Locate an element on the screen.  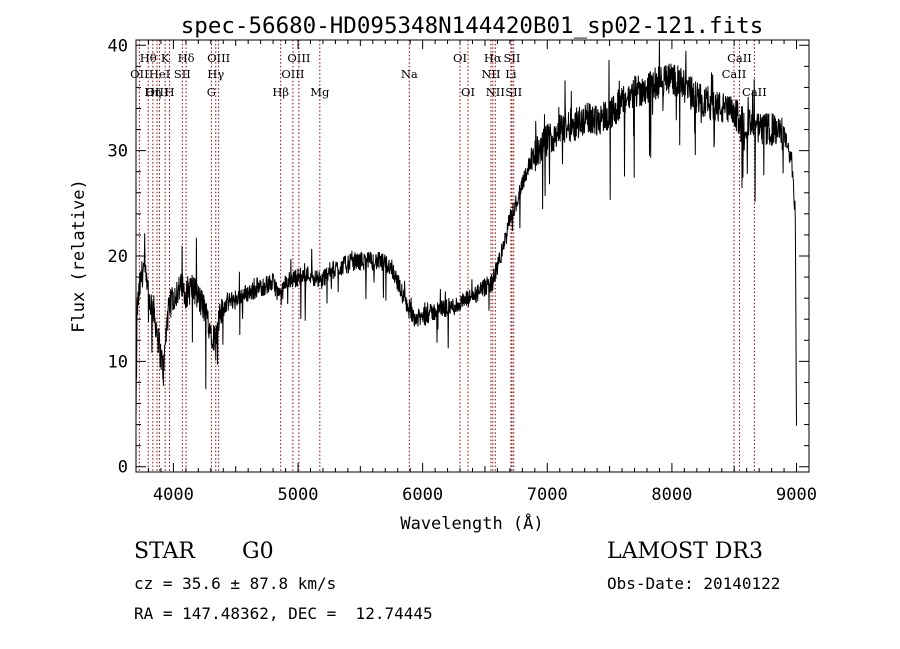
line-label-9: OIII is located at coordinates (218, 58).